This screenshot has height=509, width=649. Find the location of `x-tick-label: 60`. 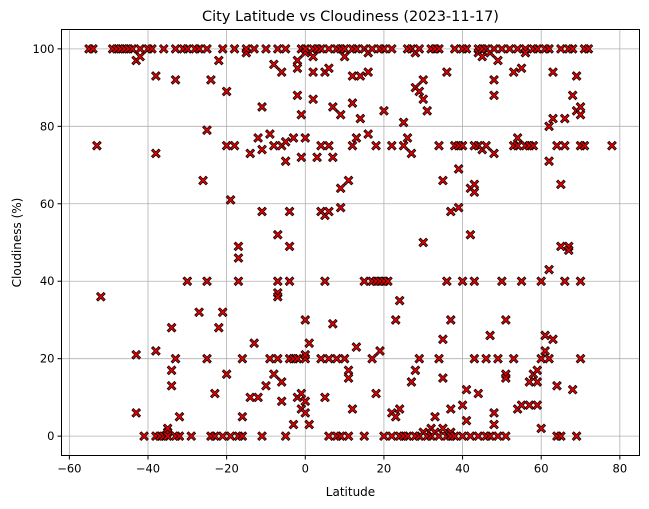

x-tick-label: 60 is located at coordinates (541, 469).